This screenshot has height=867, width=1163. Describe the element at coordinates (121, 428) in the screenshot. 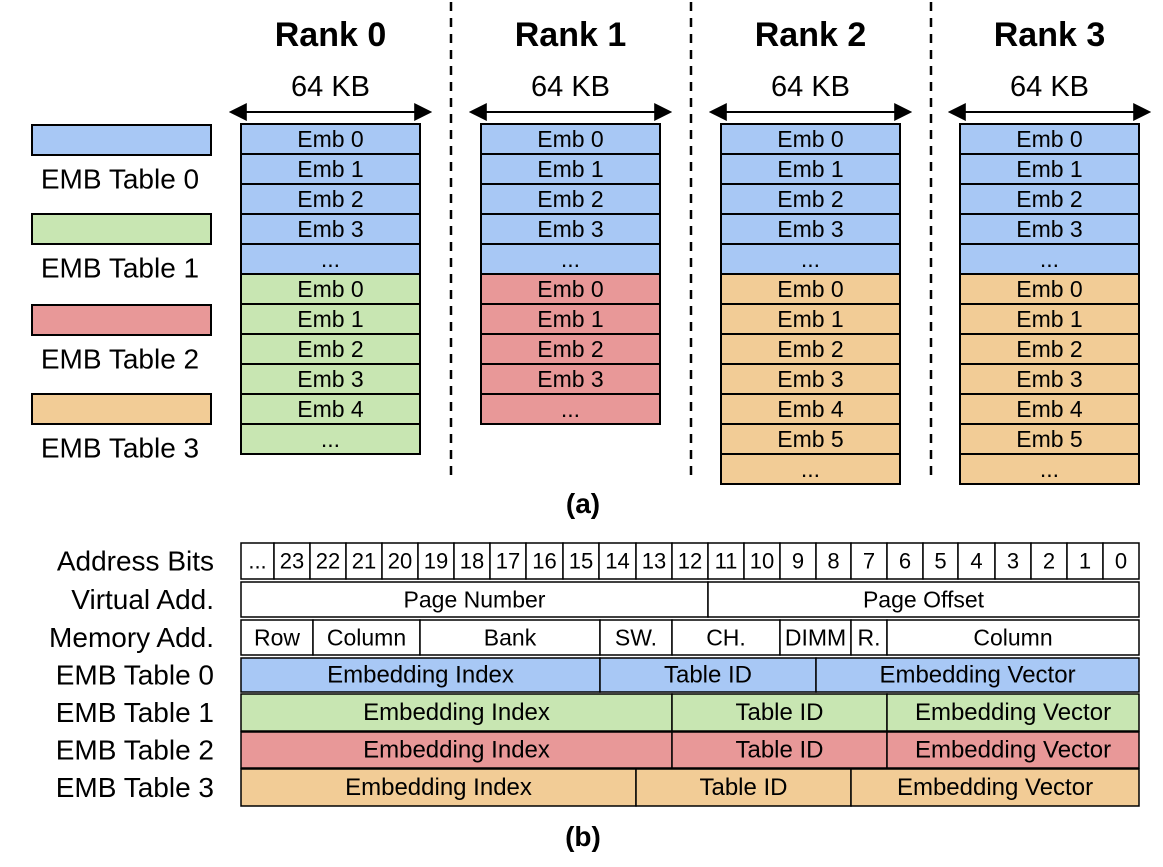

I see `legend-item: EMB Table 3` at that location.